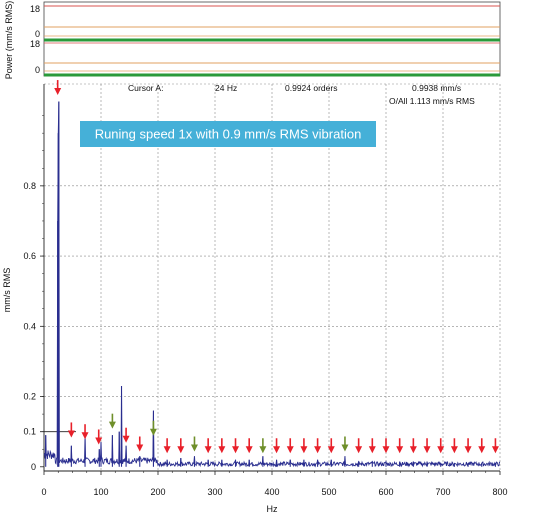 Image resolution: width=546 pixels, height=520 pixels. Describe the element at coordinates (7, 290) in the screenshot. I see `y-axis-title: mm/s RMS` at that location.